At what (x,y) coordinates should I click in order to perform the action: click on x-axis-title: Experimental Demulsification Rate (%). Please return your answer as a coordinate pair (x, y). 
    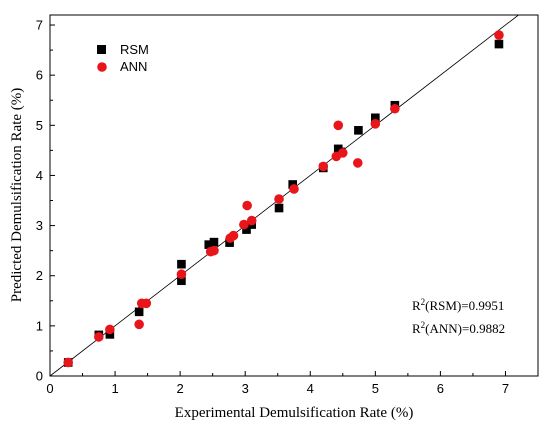
    Looking at the image, I should click on (294, 413).